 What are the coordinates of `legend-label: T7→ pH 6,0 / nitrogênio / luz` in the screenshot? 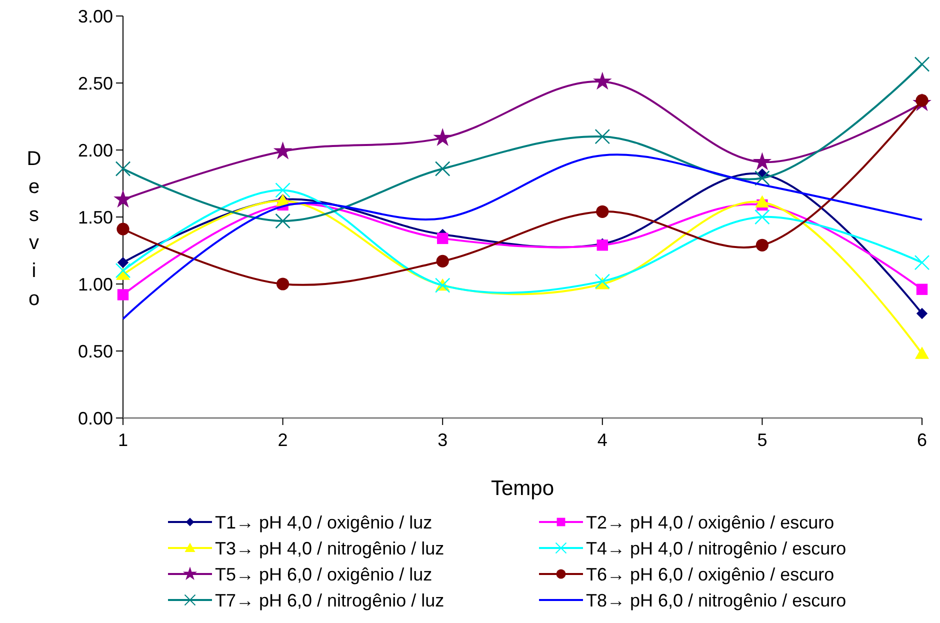 It's located at (329, 600).